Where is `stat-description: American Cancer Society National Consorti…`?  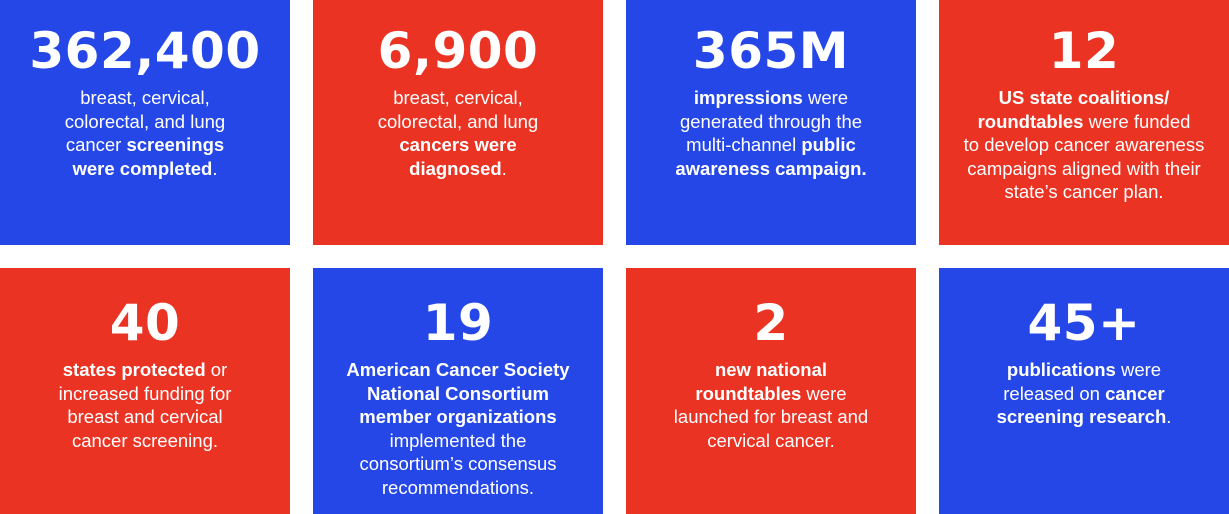 stat-description: American Cancer Society National Consorti… is located at coordinates (457, 429).